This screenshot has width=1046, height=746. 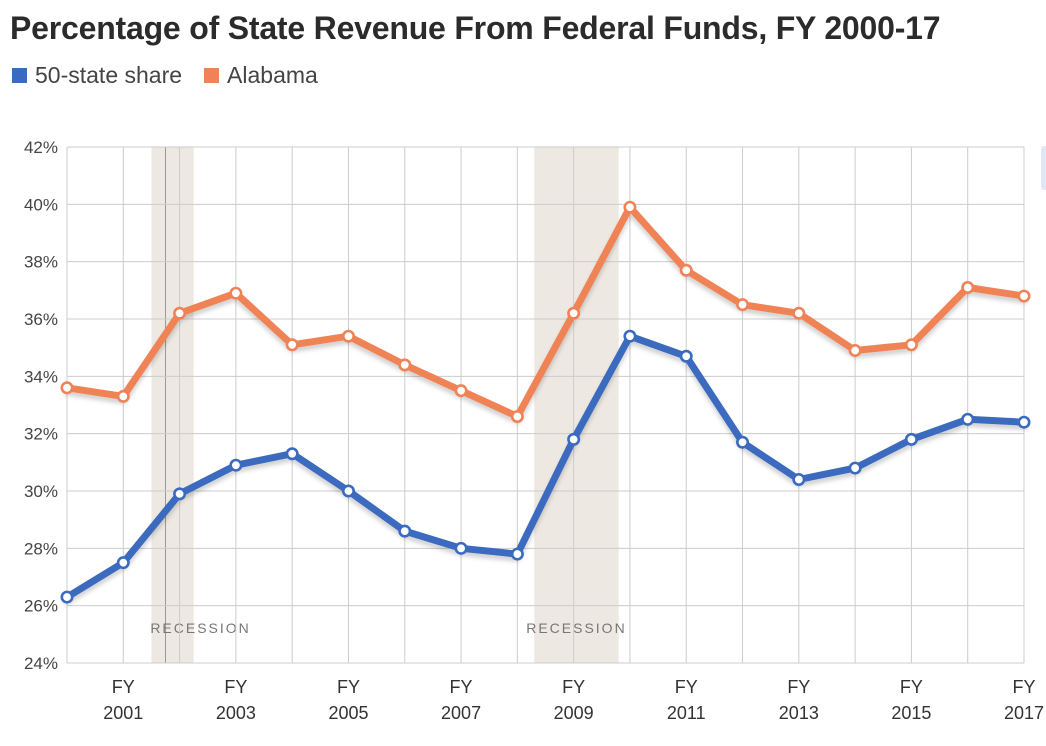 I want to click on chart-legend: 50-state share Alabama, so click(x=176, y=75).